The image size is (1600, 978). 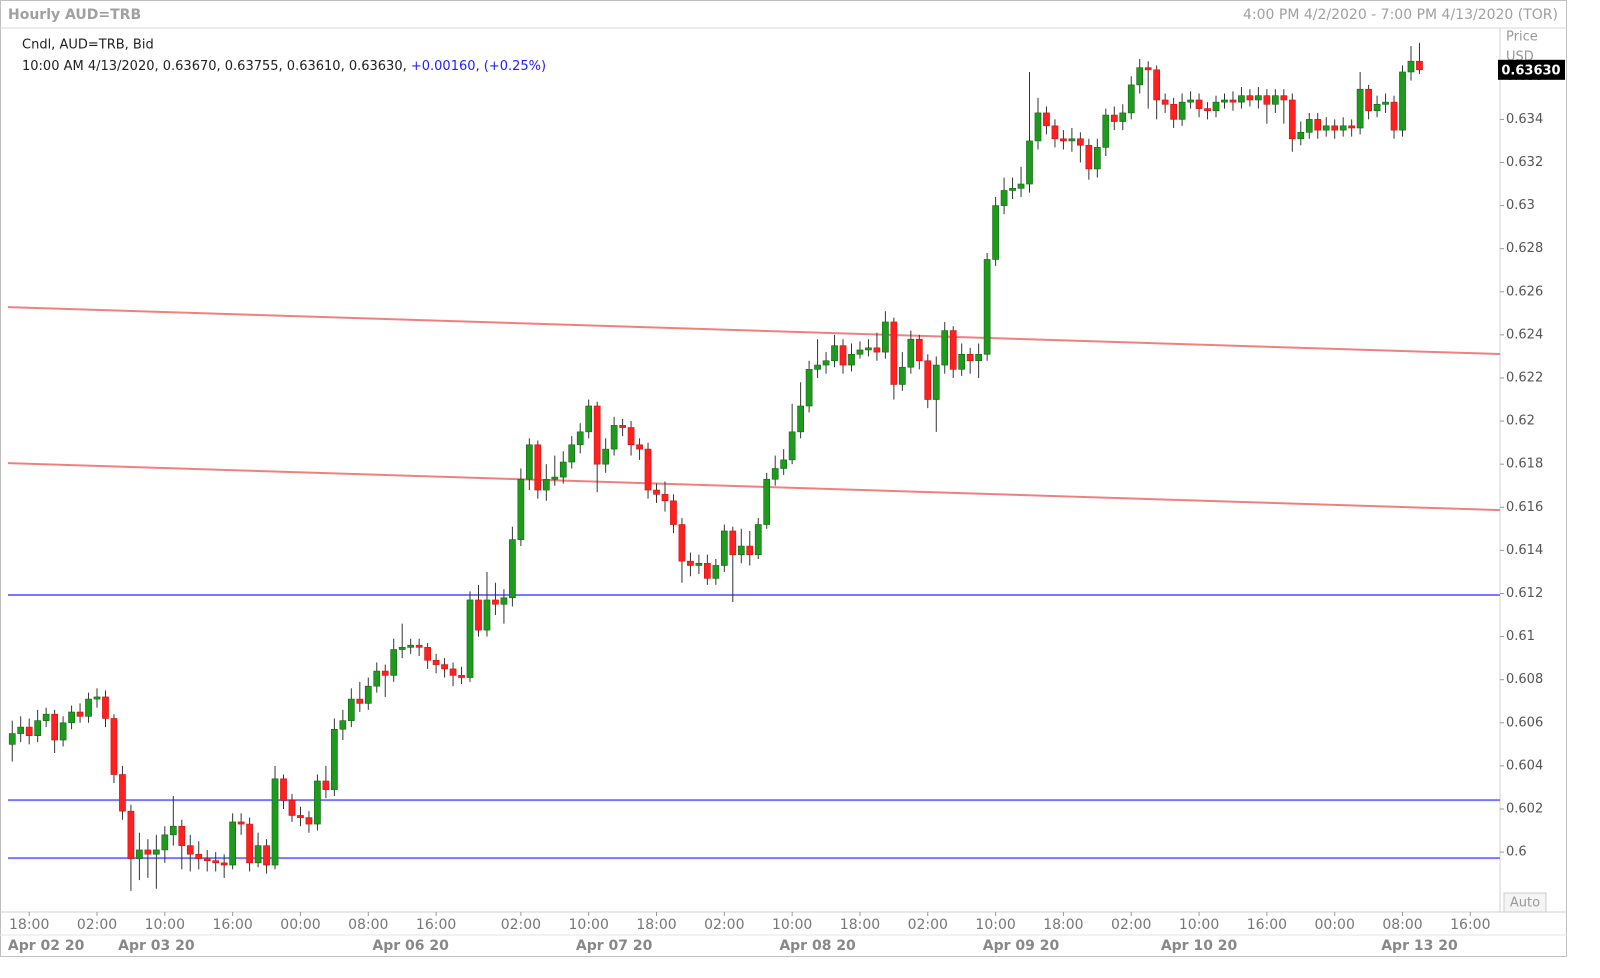 I want to click on x-tick-label: 18:00, so click(x=29, y=925).